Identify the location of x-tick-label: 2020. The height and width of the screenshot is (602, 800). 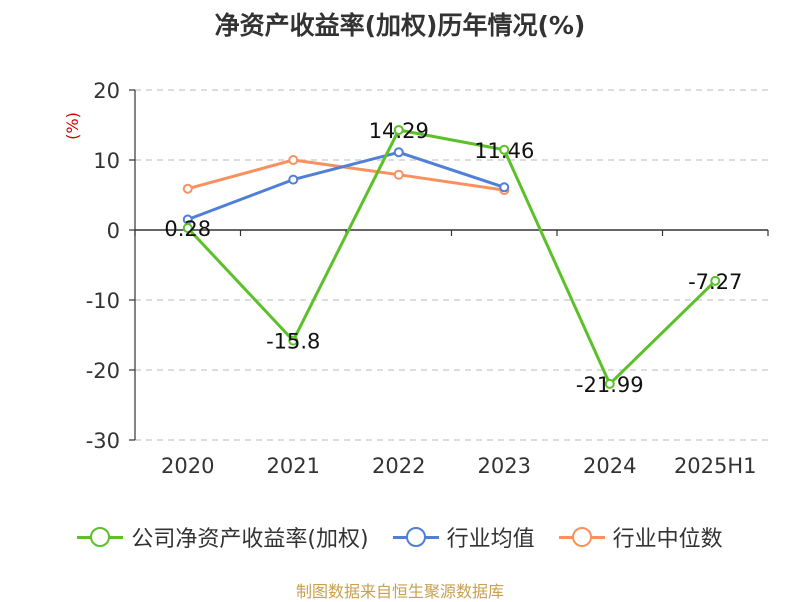
(187, 466).